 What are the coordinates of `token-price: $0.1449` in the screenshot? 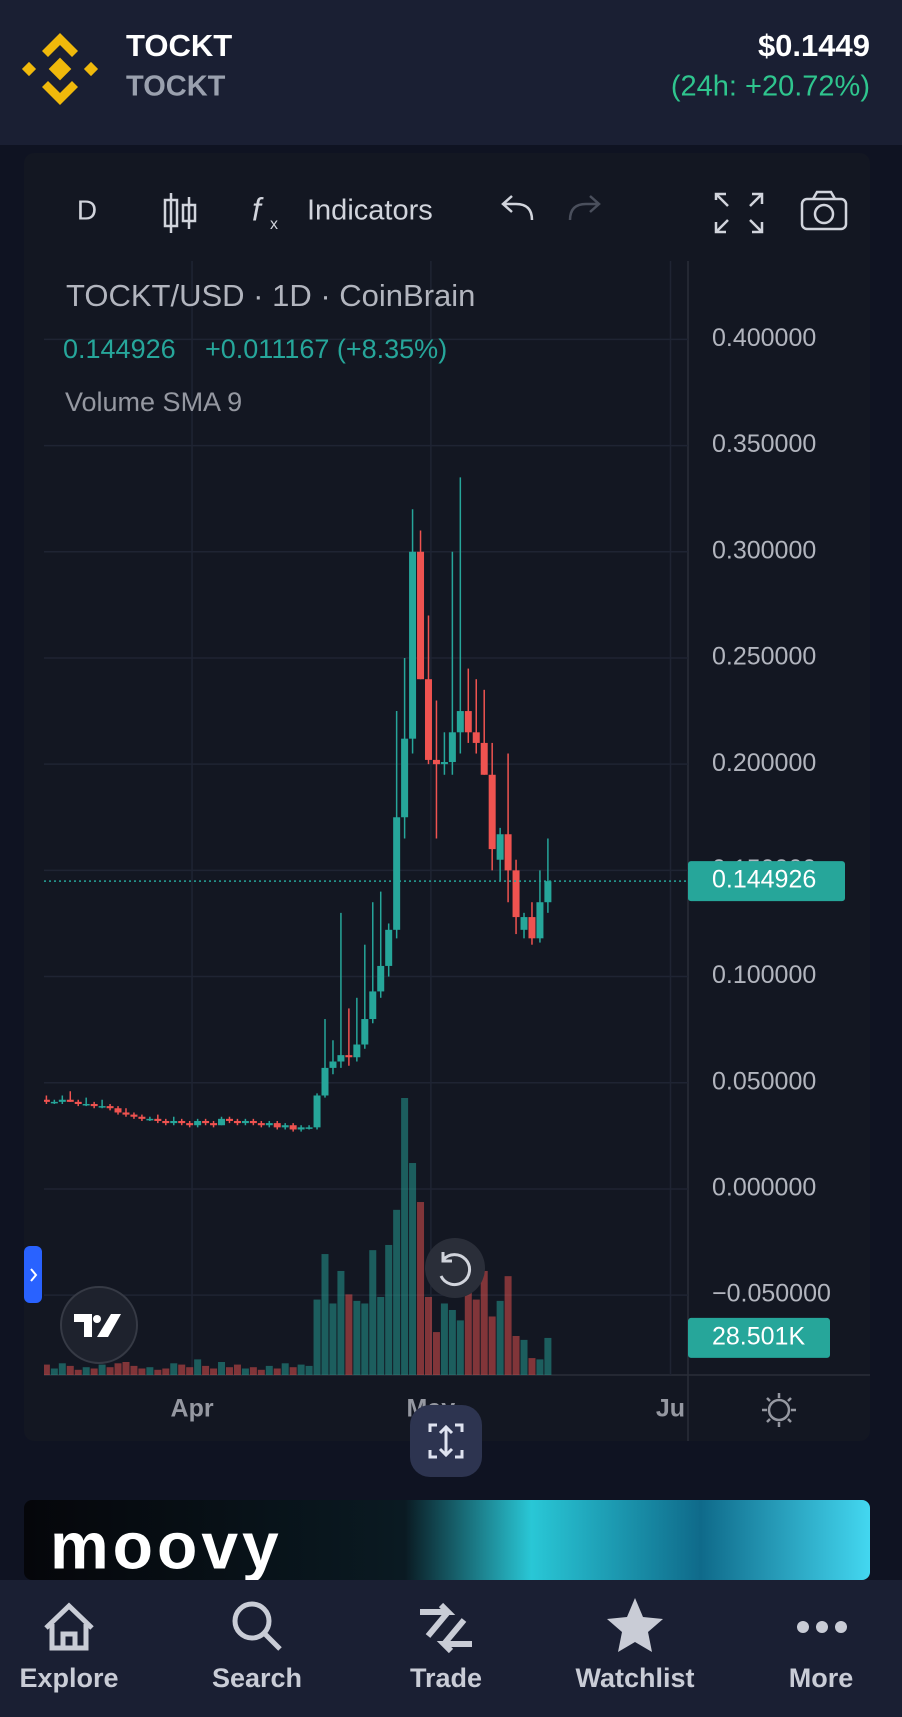 It's located at (814, 45).